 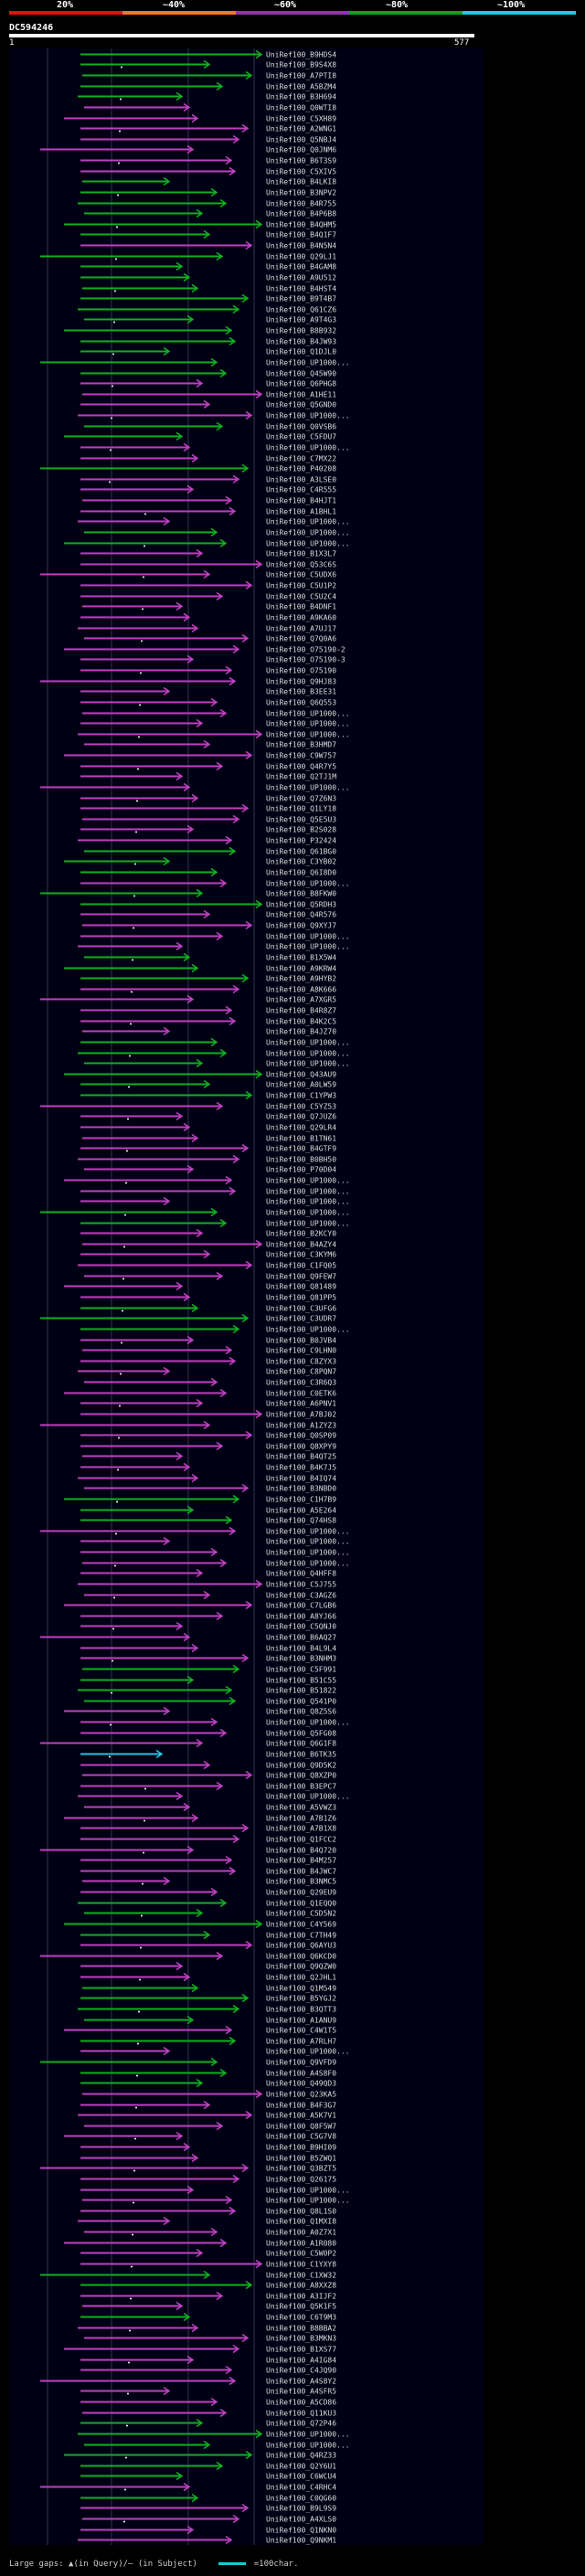 What do you see at coordinates (208, 479) in the screenshot?
I see `hit-row: UniRef100_A3LSE0` at bounding box center [208, 479].